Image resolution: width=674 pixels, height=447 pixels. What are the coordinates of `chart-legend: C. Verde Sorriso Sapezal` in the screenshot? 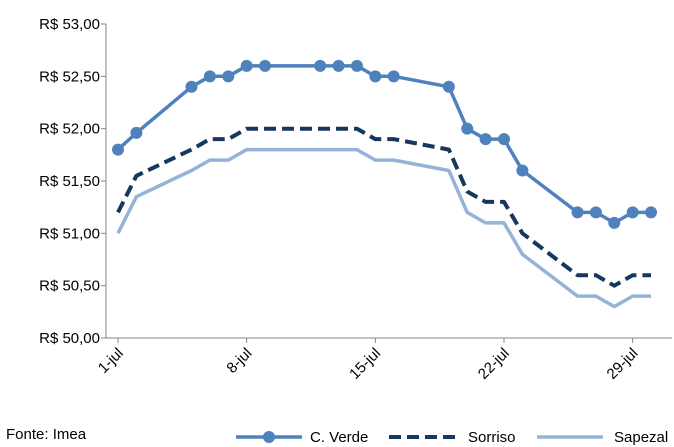 It's located at (452, 437).